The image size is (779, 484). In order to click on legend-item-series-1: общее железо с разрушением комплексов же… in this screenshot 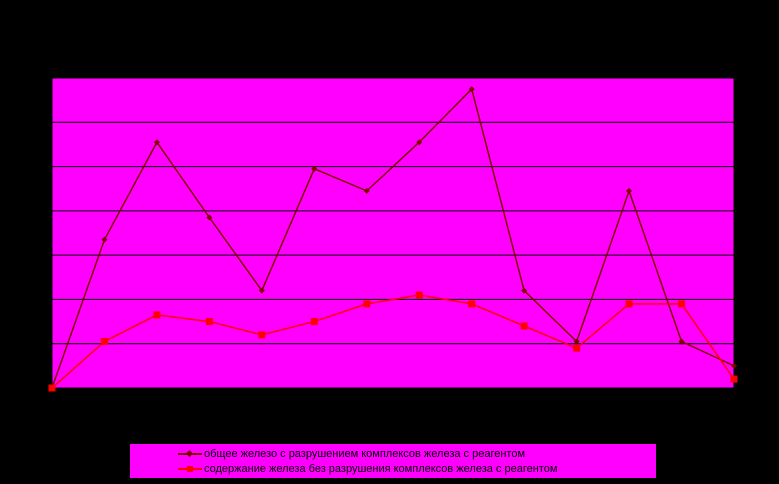, I will do `click(351, 454)`.